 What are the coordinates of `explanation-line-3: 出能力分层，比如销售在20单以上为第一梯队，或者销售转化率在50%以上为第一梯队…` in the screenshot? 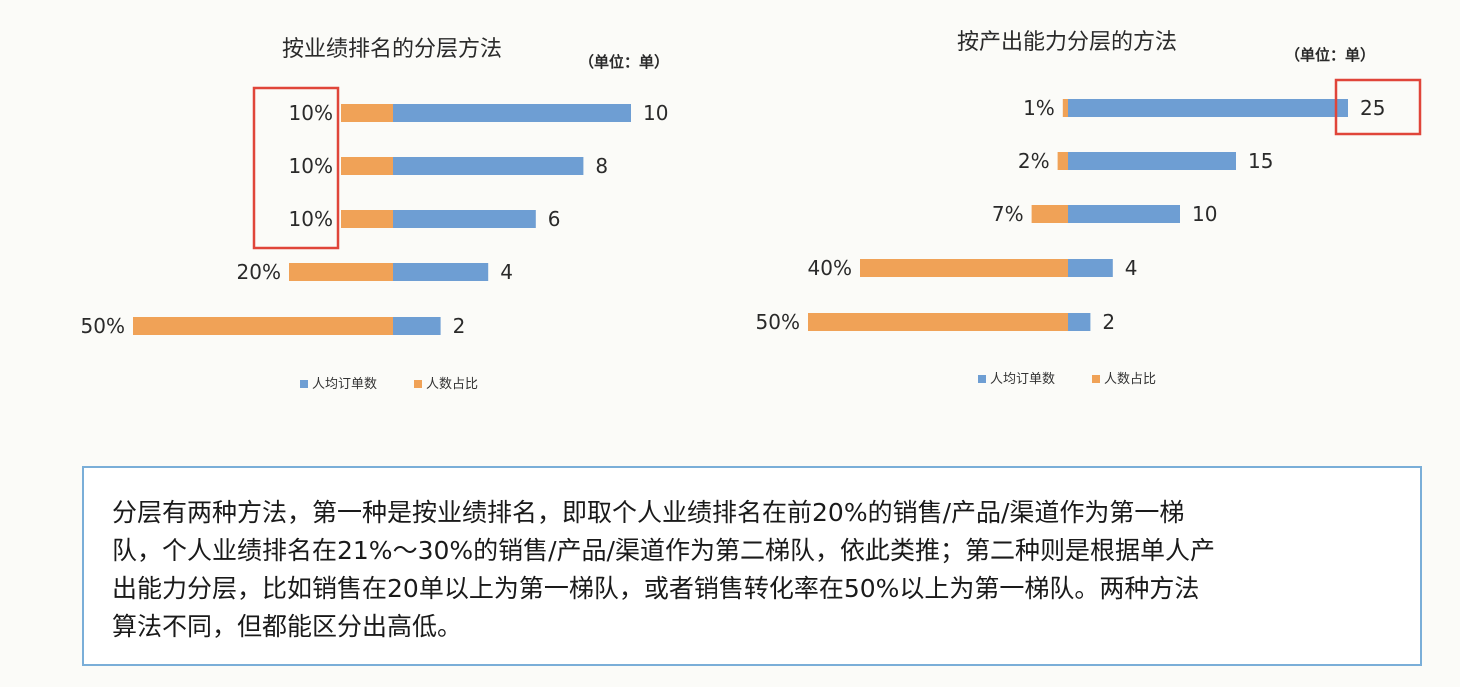 It's located at (656, 588).